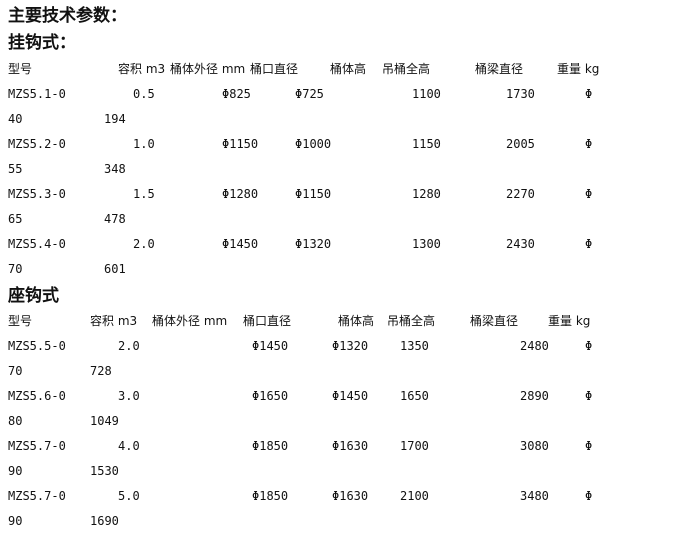 The image size is (700, 533). Describe the element at coordinates (37, 194) in the screenshot. I see `table-cell-model: MZS5.3-0` at that location.